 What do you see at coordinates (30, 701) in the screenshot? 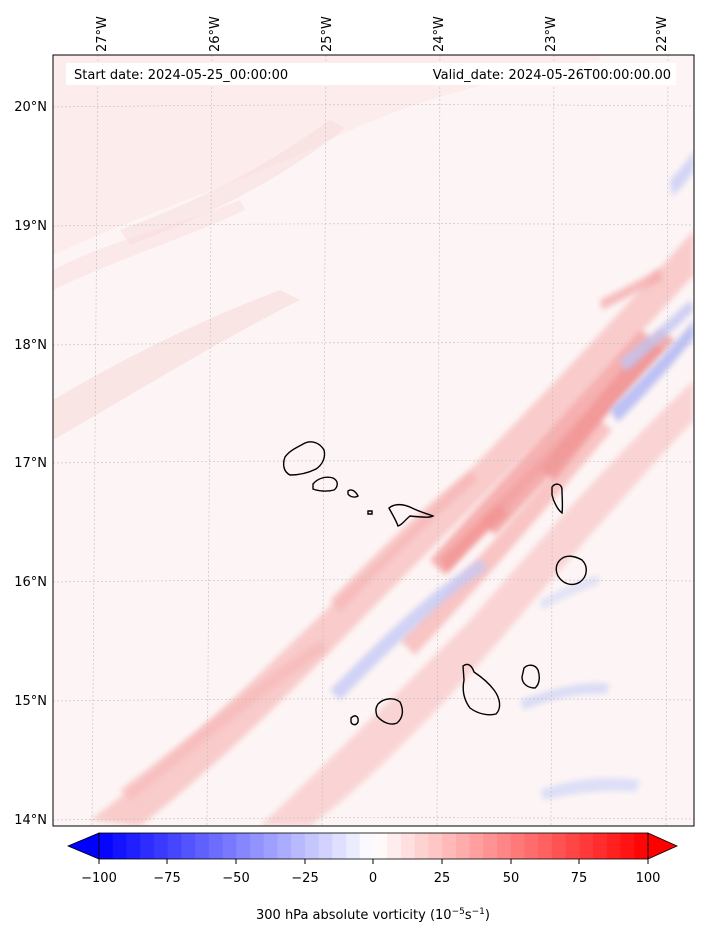
I see `lat-label: 15°N` at bounding box center [30, 701].